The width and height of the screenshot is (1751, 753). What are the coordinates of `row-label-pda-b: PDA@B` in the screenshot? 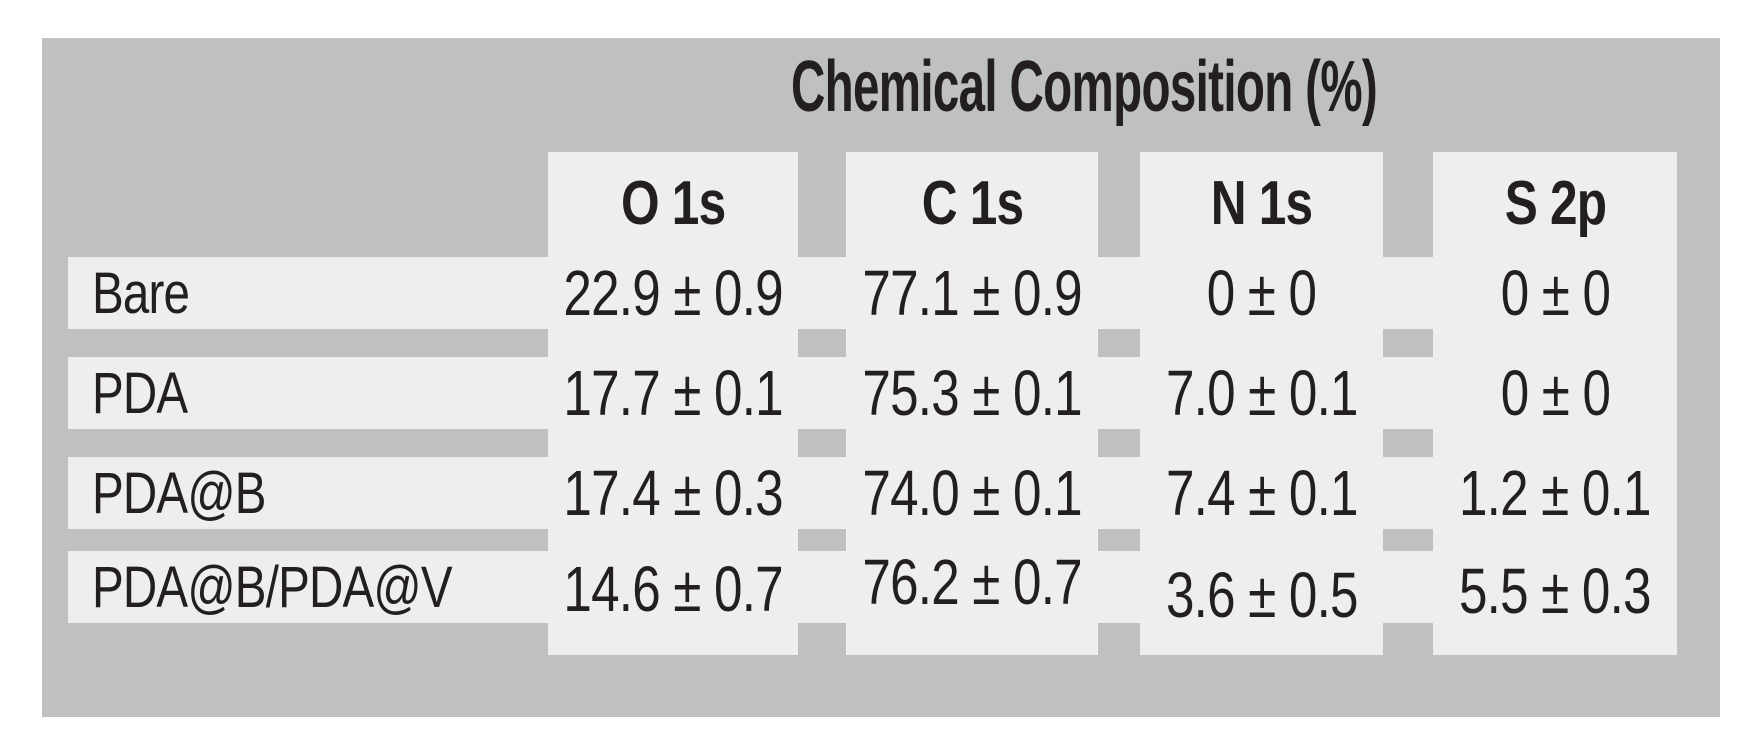 It's located at (317, 493).